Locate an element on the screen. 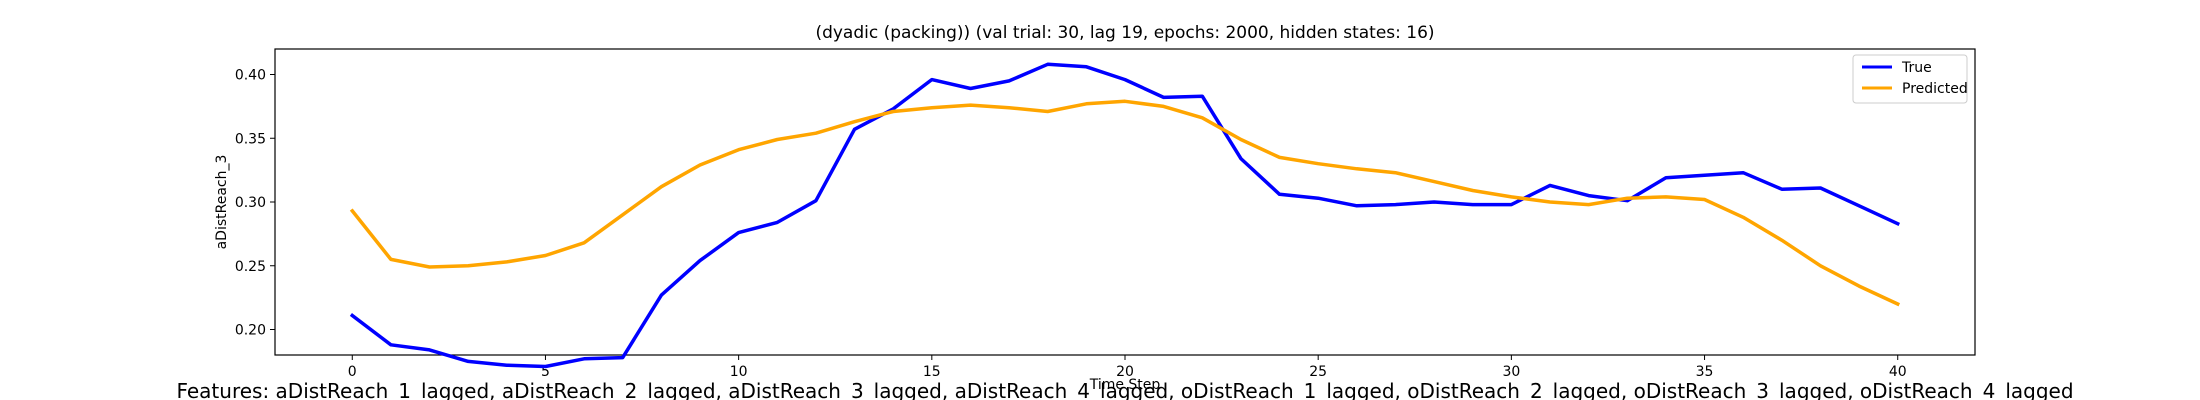 This screenshot has width=2200, height=400. y-tick-label: 0.35 is located at coordinates (250, 139).